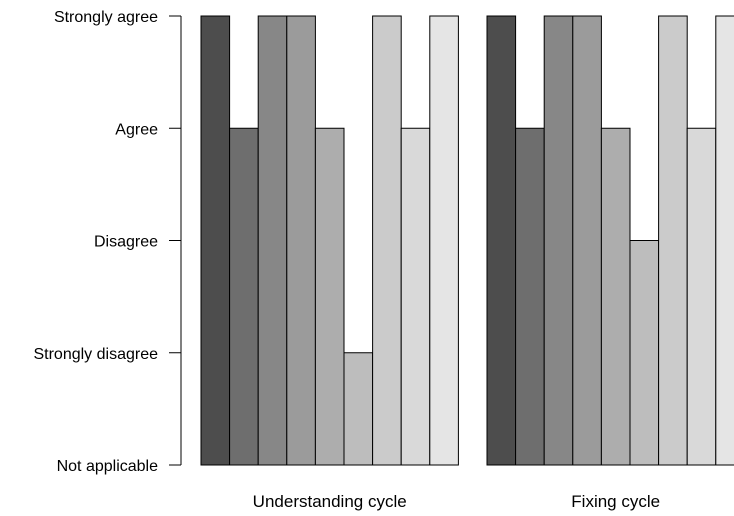 Image resolution: width=734 pixels, height=516 pixels. What do you see at coordinates (136, 129) in the screenshot?
I see `y-tick-label: Agree` at bounding box center [136, 129].